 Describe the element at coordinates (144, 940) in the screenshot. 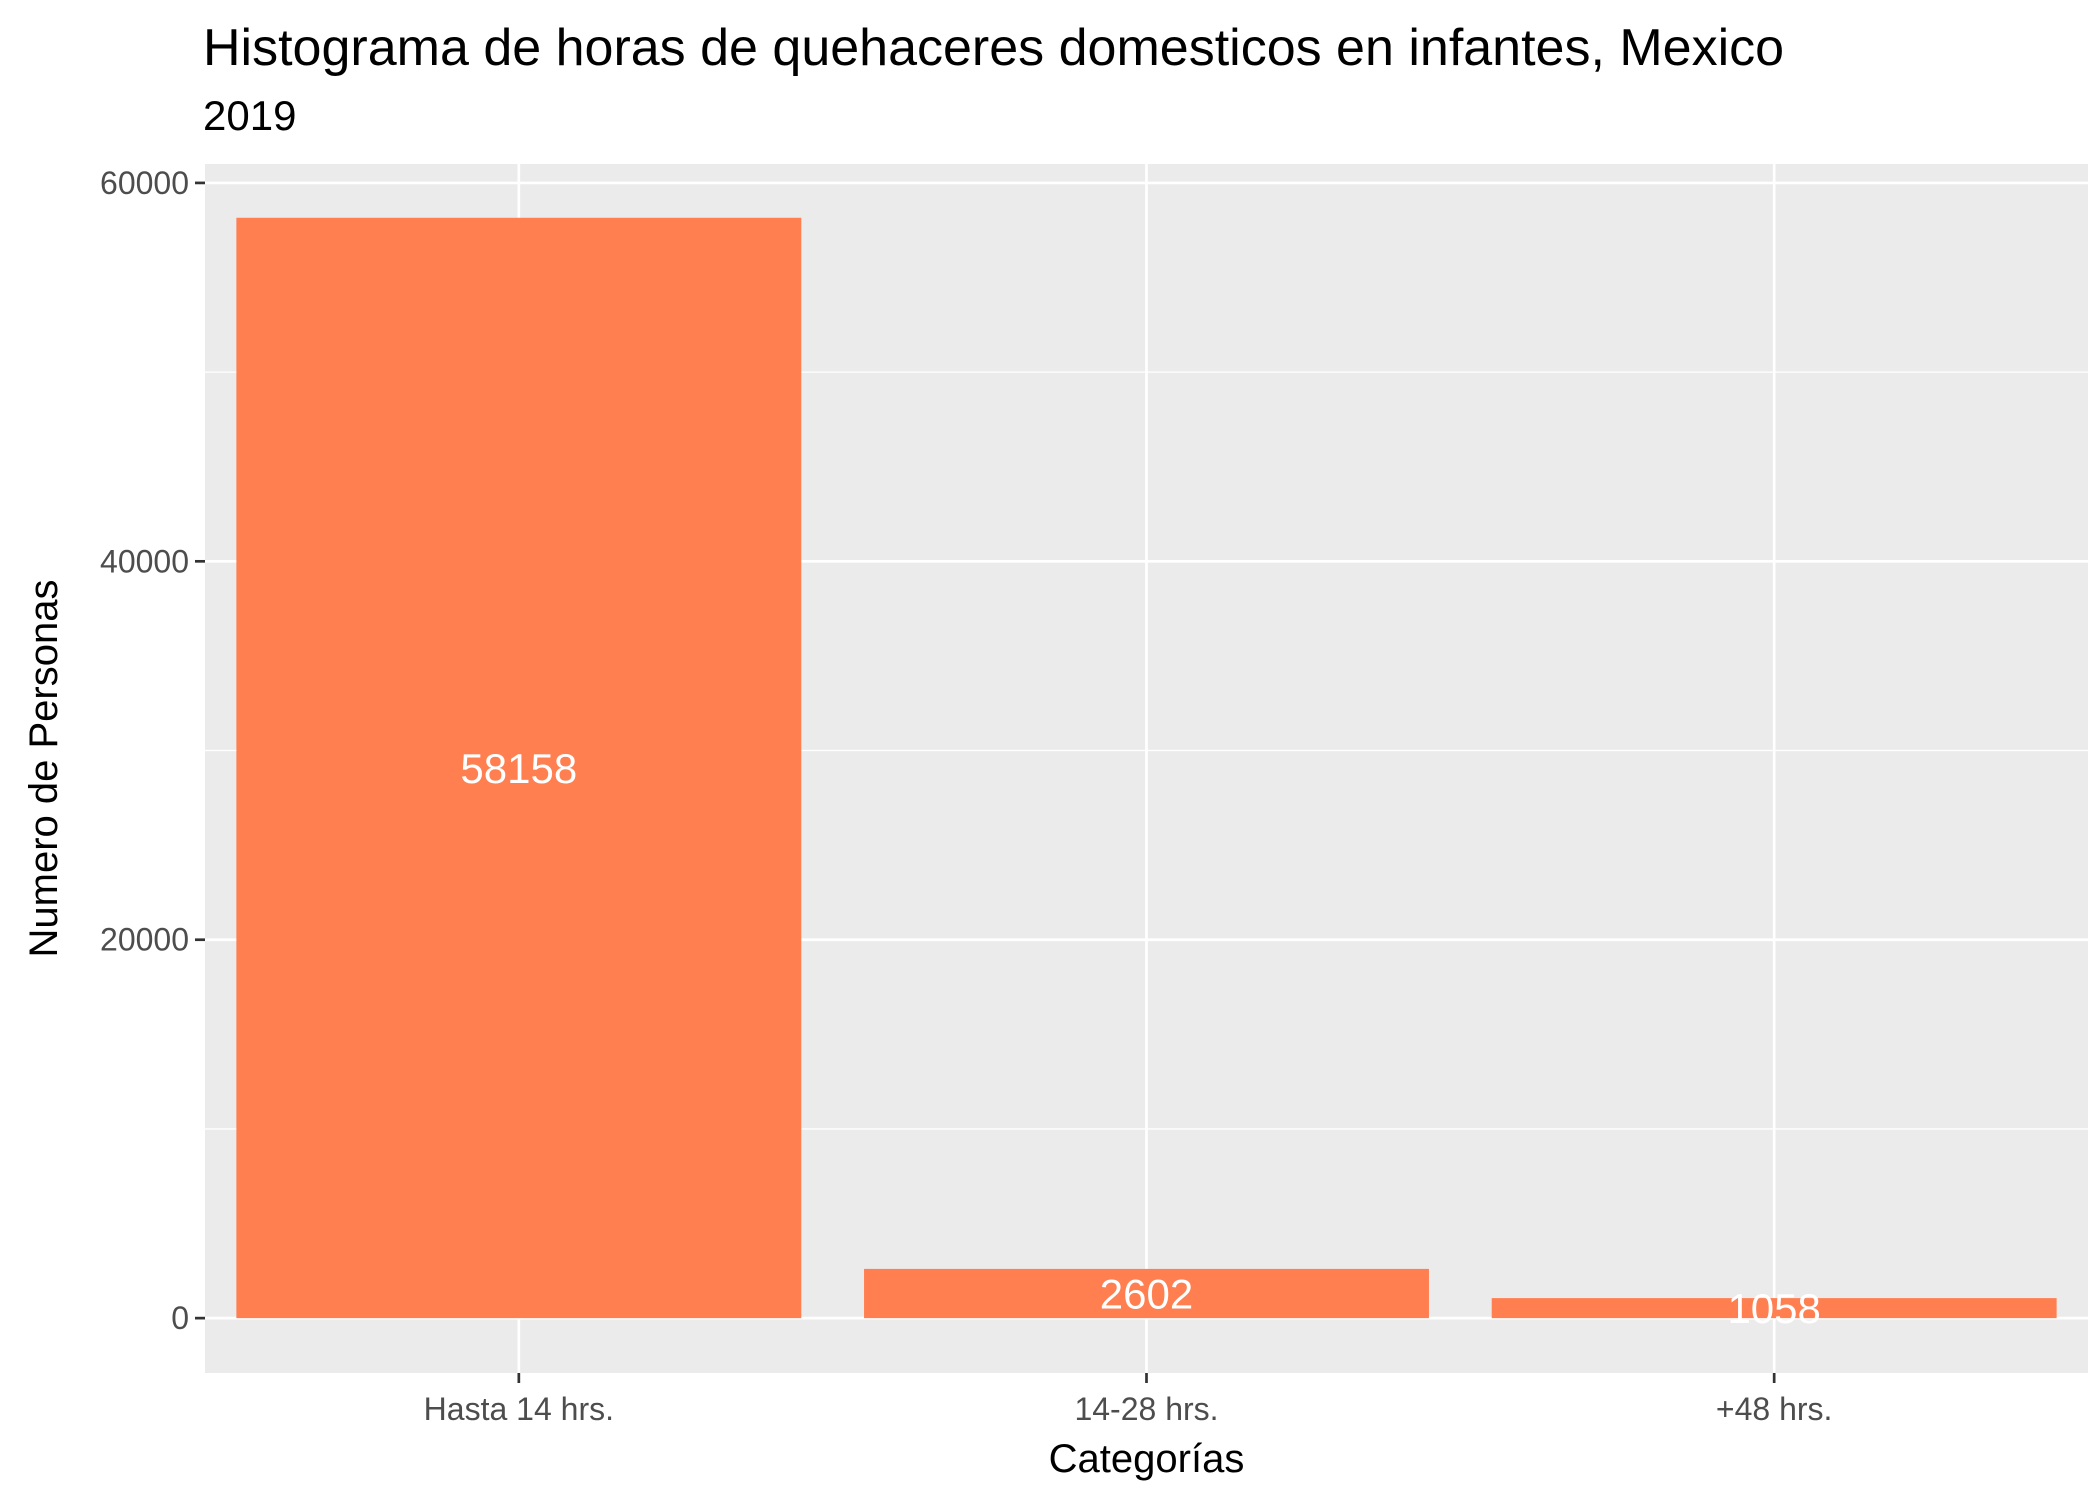

I see `y-tick-label: 20000` at that location.